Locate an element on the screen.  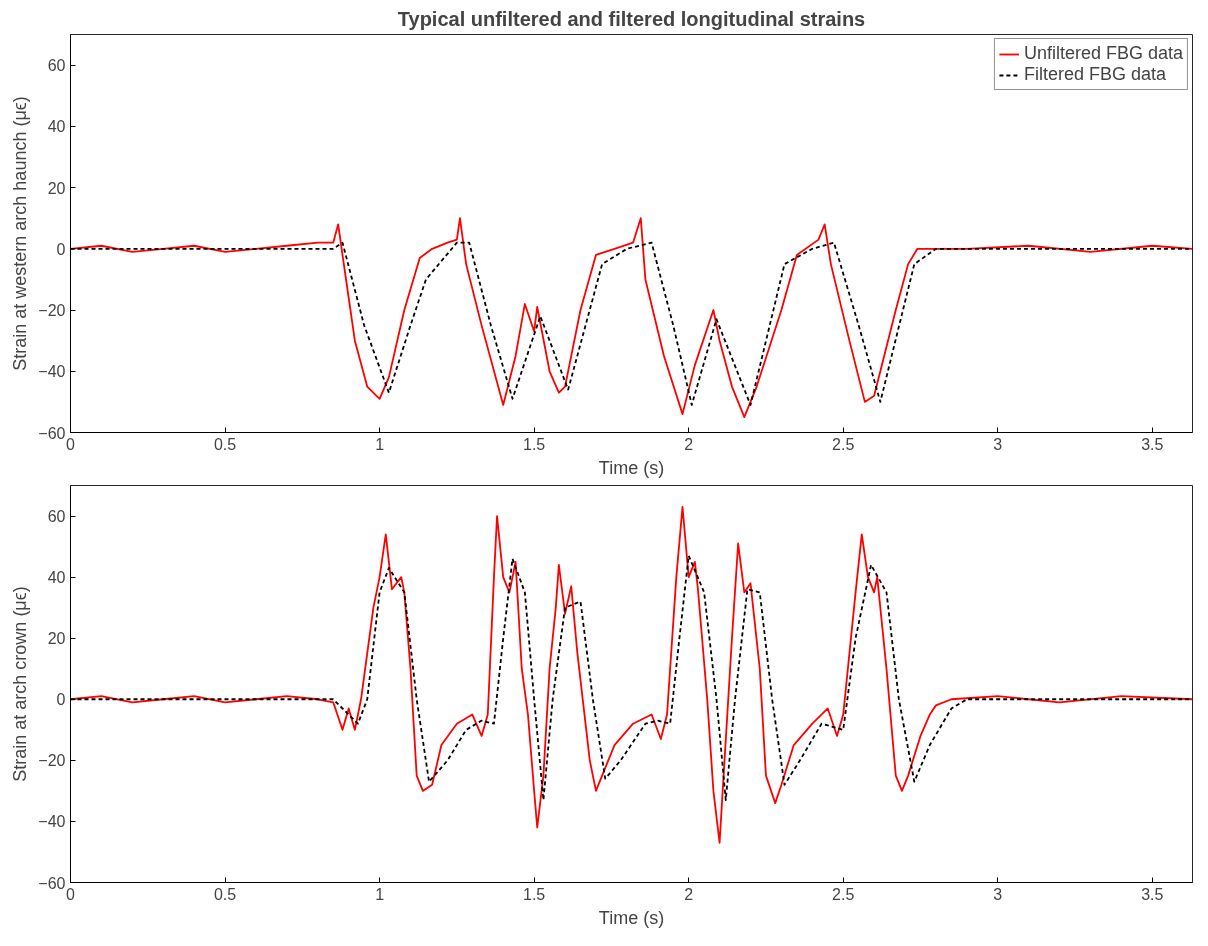
y-axis-title: Strain at western arch haunch (μϵ) is located at coordinates (20, 233).